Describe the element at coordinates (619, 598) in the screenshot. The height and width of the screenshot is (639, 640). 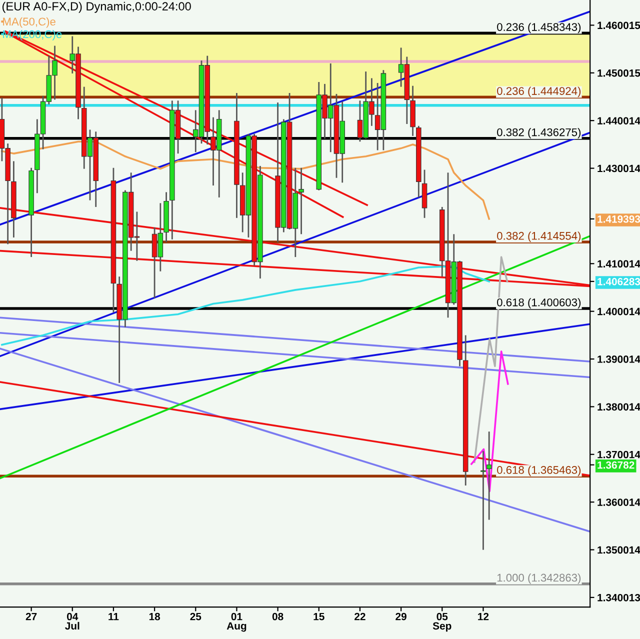
I see `y-tick-label: 1.340013` at that location.